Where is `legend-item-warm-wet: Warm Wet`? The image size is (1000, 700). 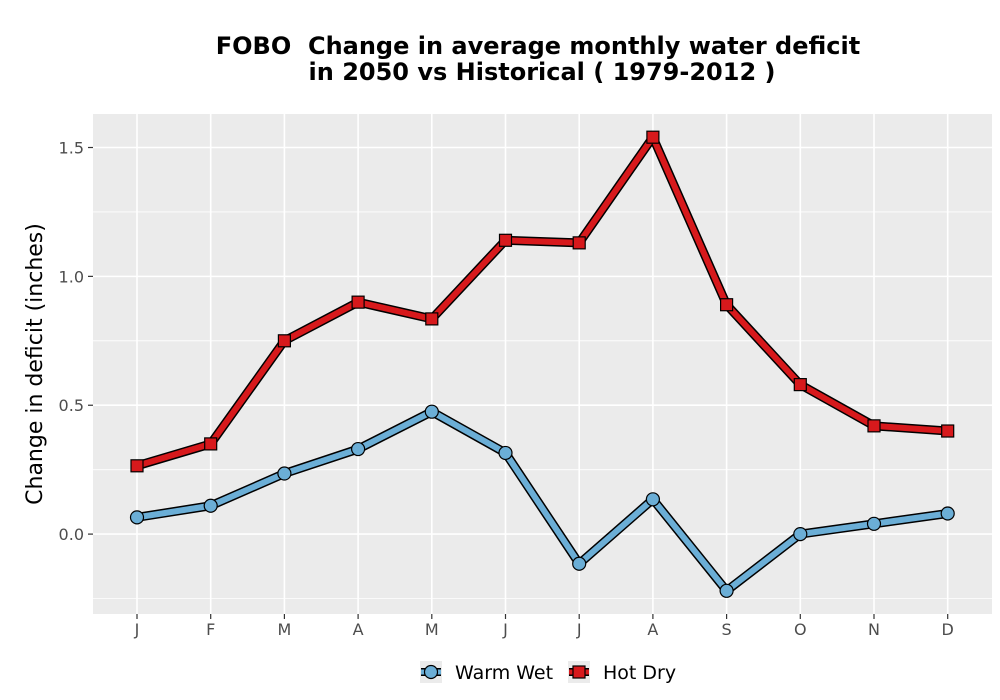 legend-item-warm-wet: Warm Wet is located at coordinates (486, 672).